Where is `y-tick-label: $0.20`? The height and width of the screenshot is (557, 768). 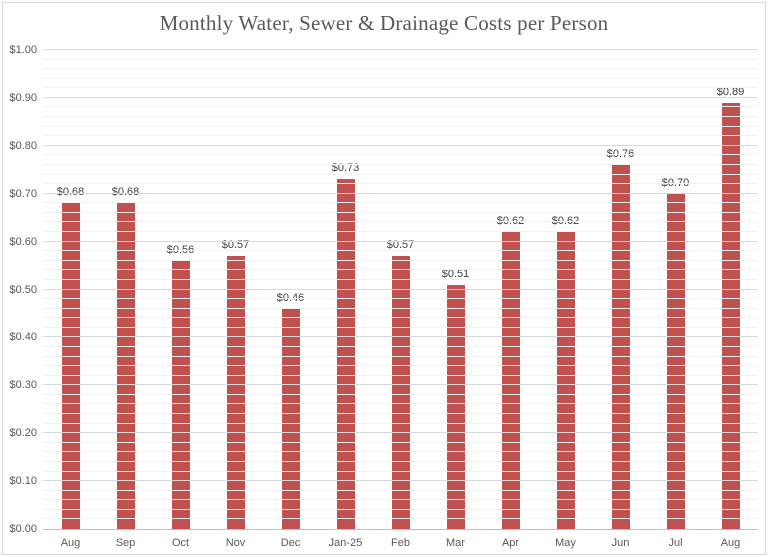
y-tick-label: $0.20 is located at coordinates (23, 433).